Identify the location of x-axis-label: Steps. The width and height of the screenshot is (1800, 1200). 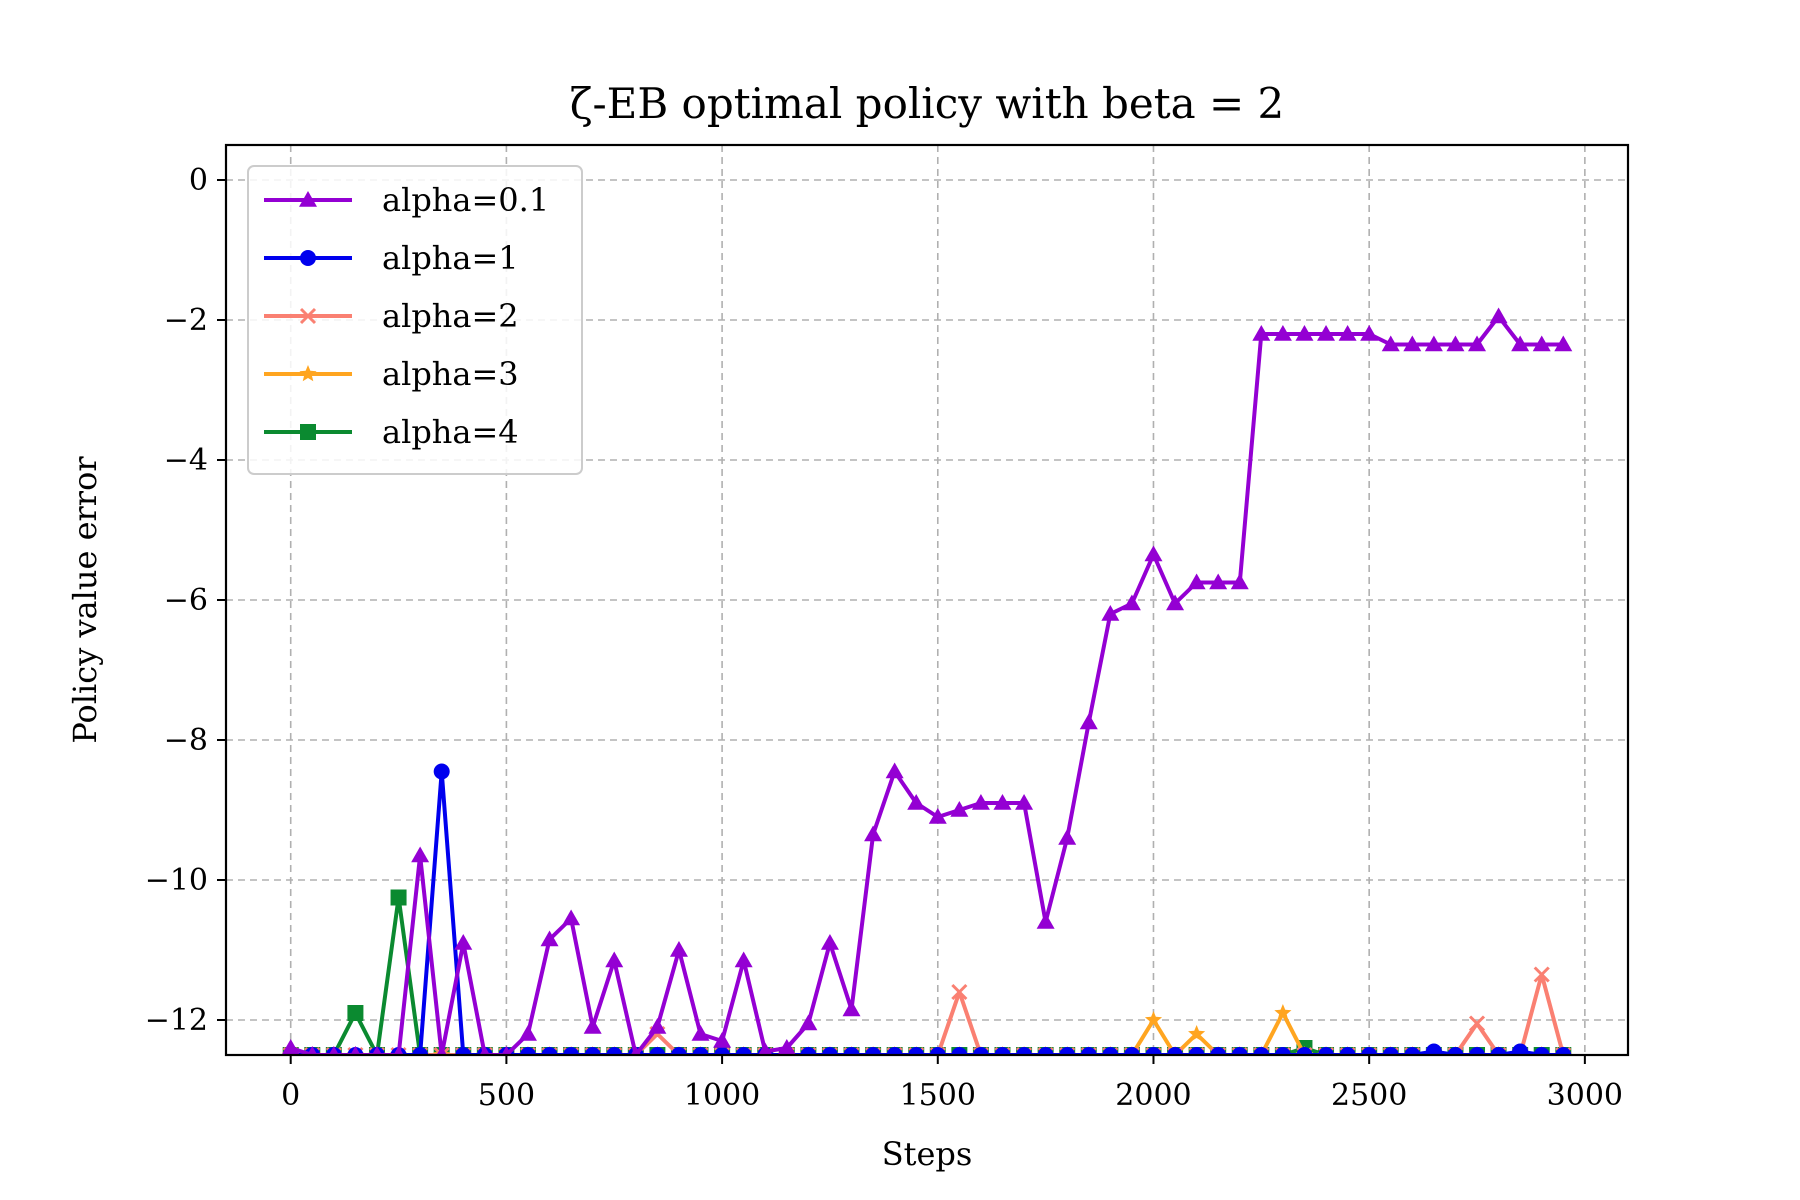
(927, 1154).